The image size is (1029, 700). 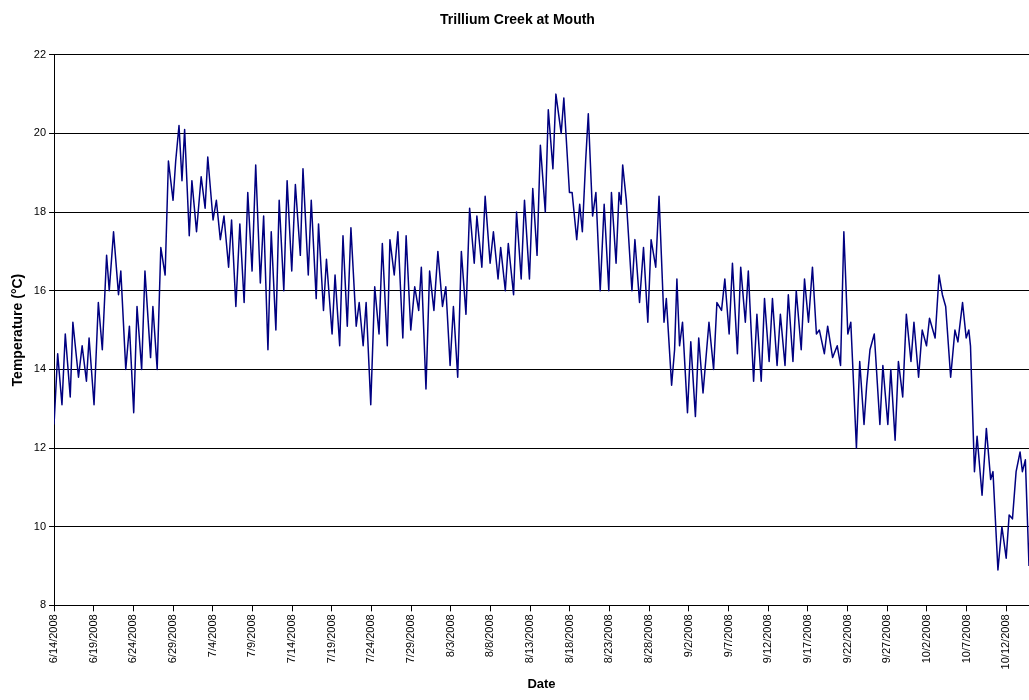 What do you see at coordinates (806, 639) in the screenshot?
I see `x-tick-label: 9/17/2008` at bounding box center [806, 639].